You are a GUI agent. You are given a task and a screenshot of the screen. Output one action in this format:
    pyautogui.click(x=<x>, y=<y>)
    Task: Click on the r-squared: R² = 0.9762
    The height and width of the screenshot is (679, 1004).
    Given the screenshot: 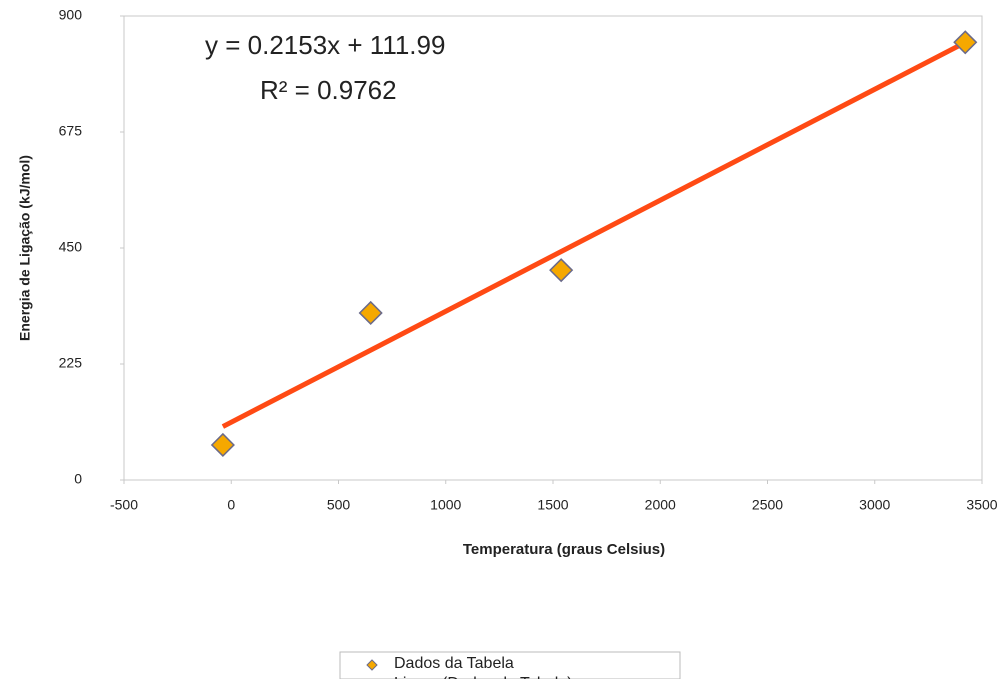 What is the action you would take?
    pyautogui.click(x=328, y=90)
    